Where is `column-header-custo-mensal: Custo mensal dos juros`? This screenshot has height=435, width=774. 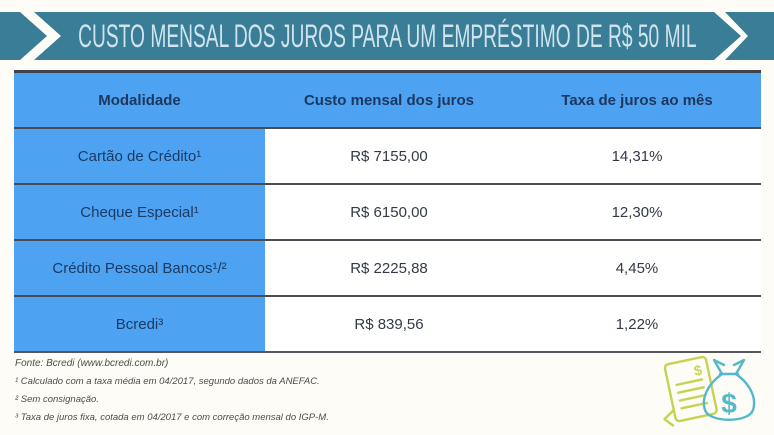 column-header-custo-mensal: Custo mensal dos juros is located at coordinates (389, 100).